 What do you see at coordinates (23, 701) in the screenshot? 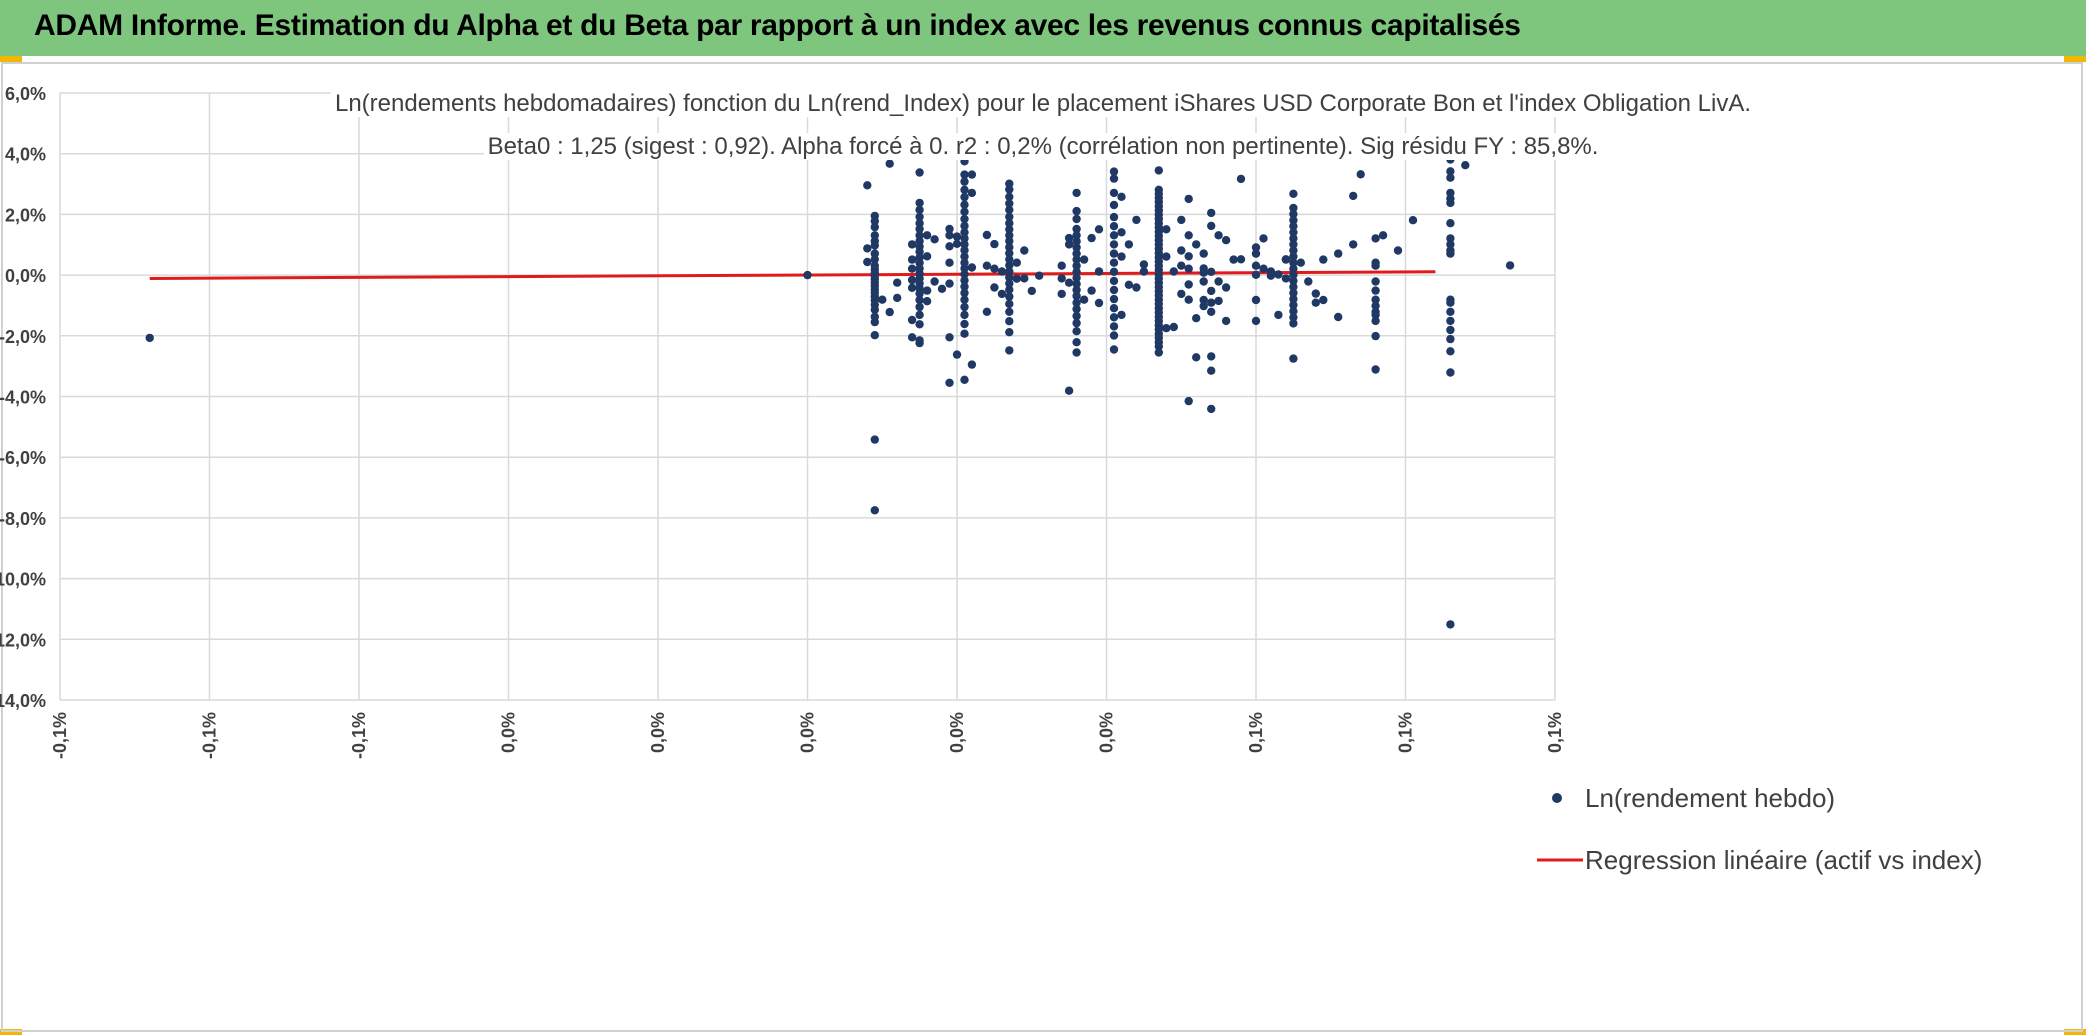
I see `y-tick-label: -14,0%` at bounding box center [23, 701].